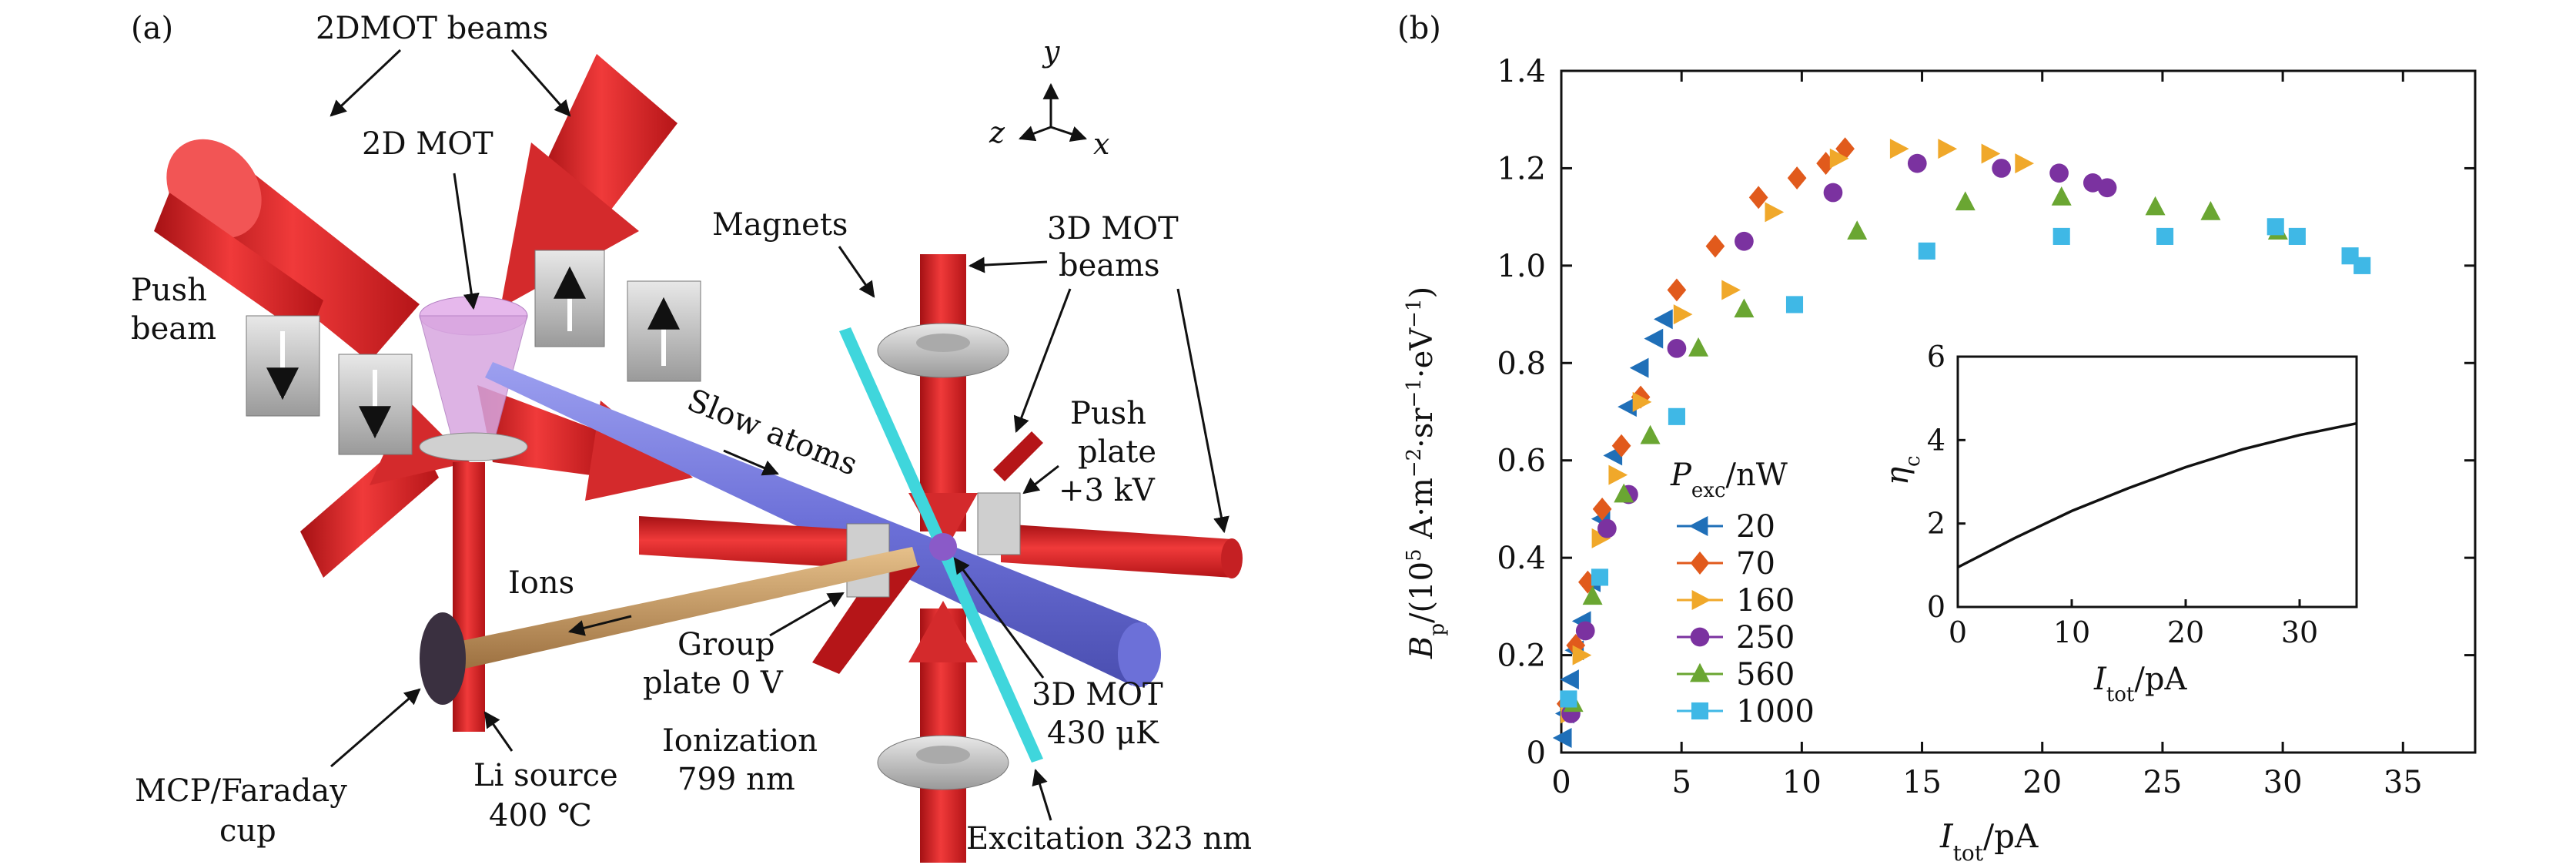 The width and height of the screenshot is (2576, 865). What do you see at coordinates (2299, 632) in the screenshot?
I see `inset-x-tick-label: 30` at bounding box center [2299, 632].